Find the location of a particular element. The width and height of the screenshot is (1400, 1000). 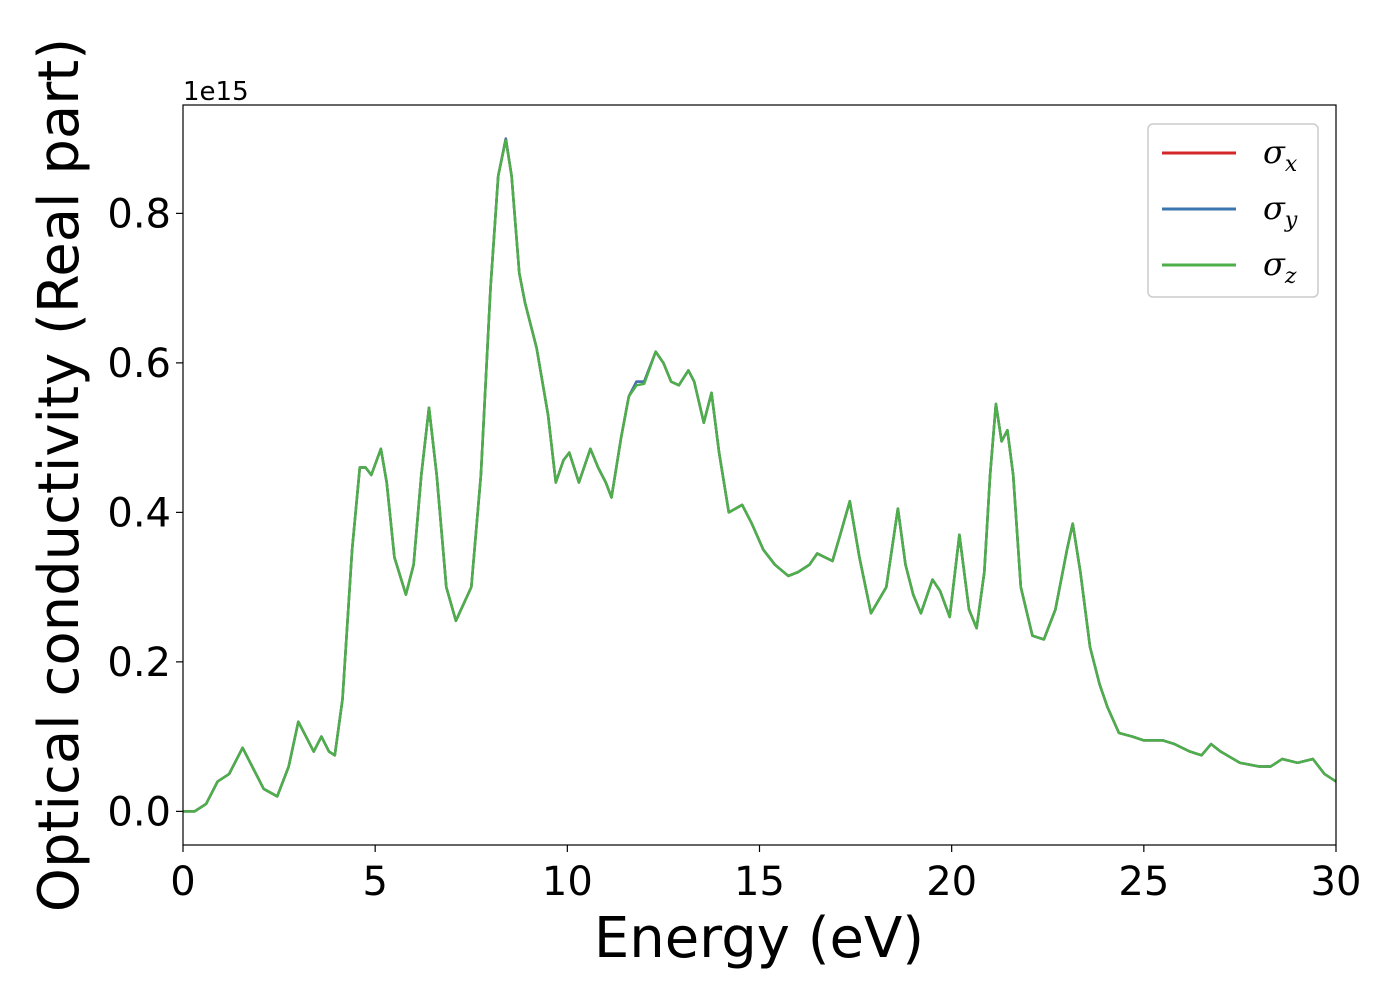

x-axis-ticks: 0 5 10 15 20 25 30 is located at coordinates (765, 875).